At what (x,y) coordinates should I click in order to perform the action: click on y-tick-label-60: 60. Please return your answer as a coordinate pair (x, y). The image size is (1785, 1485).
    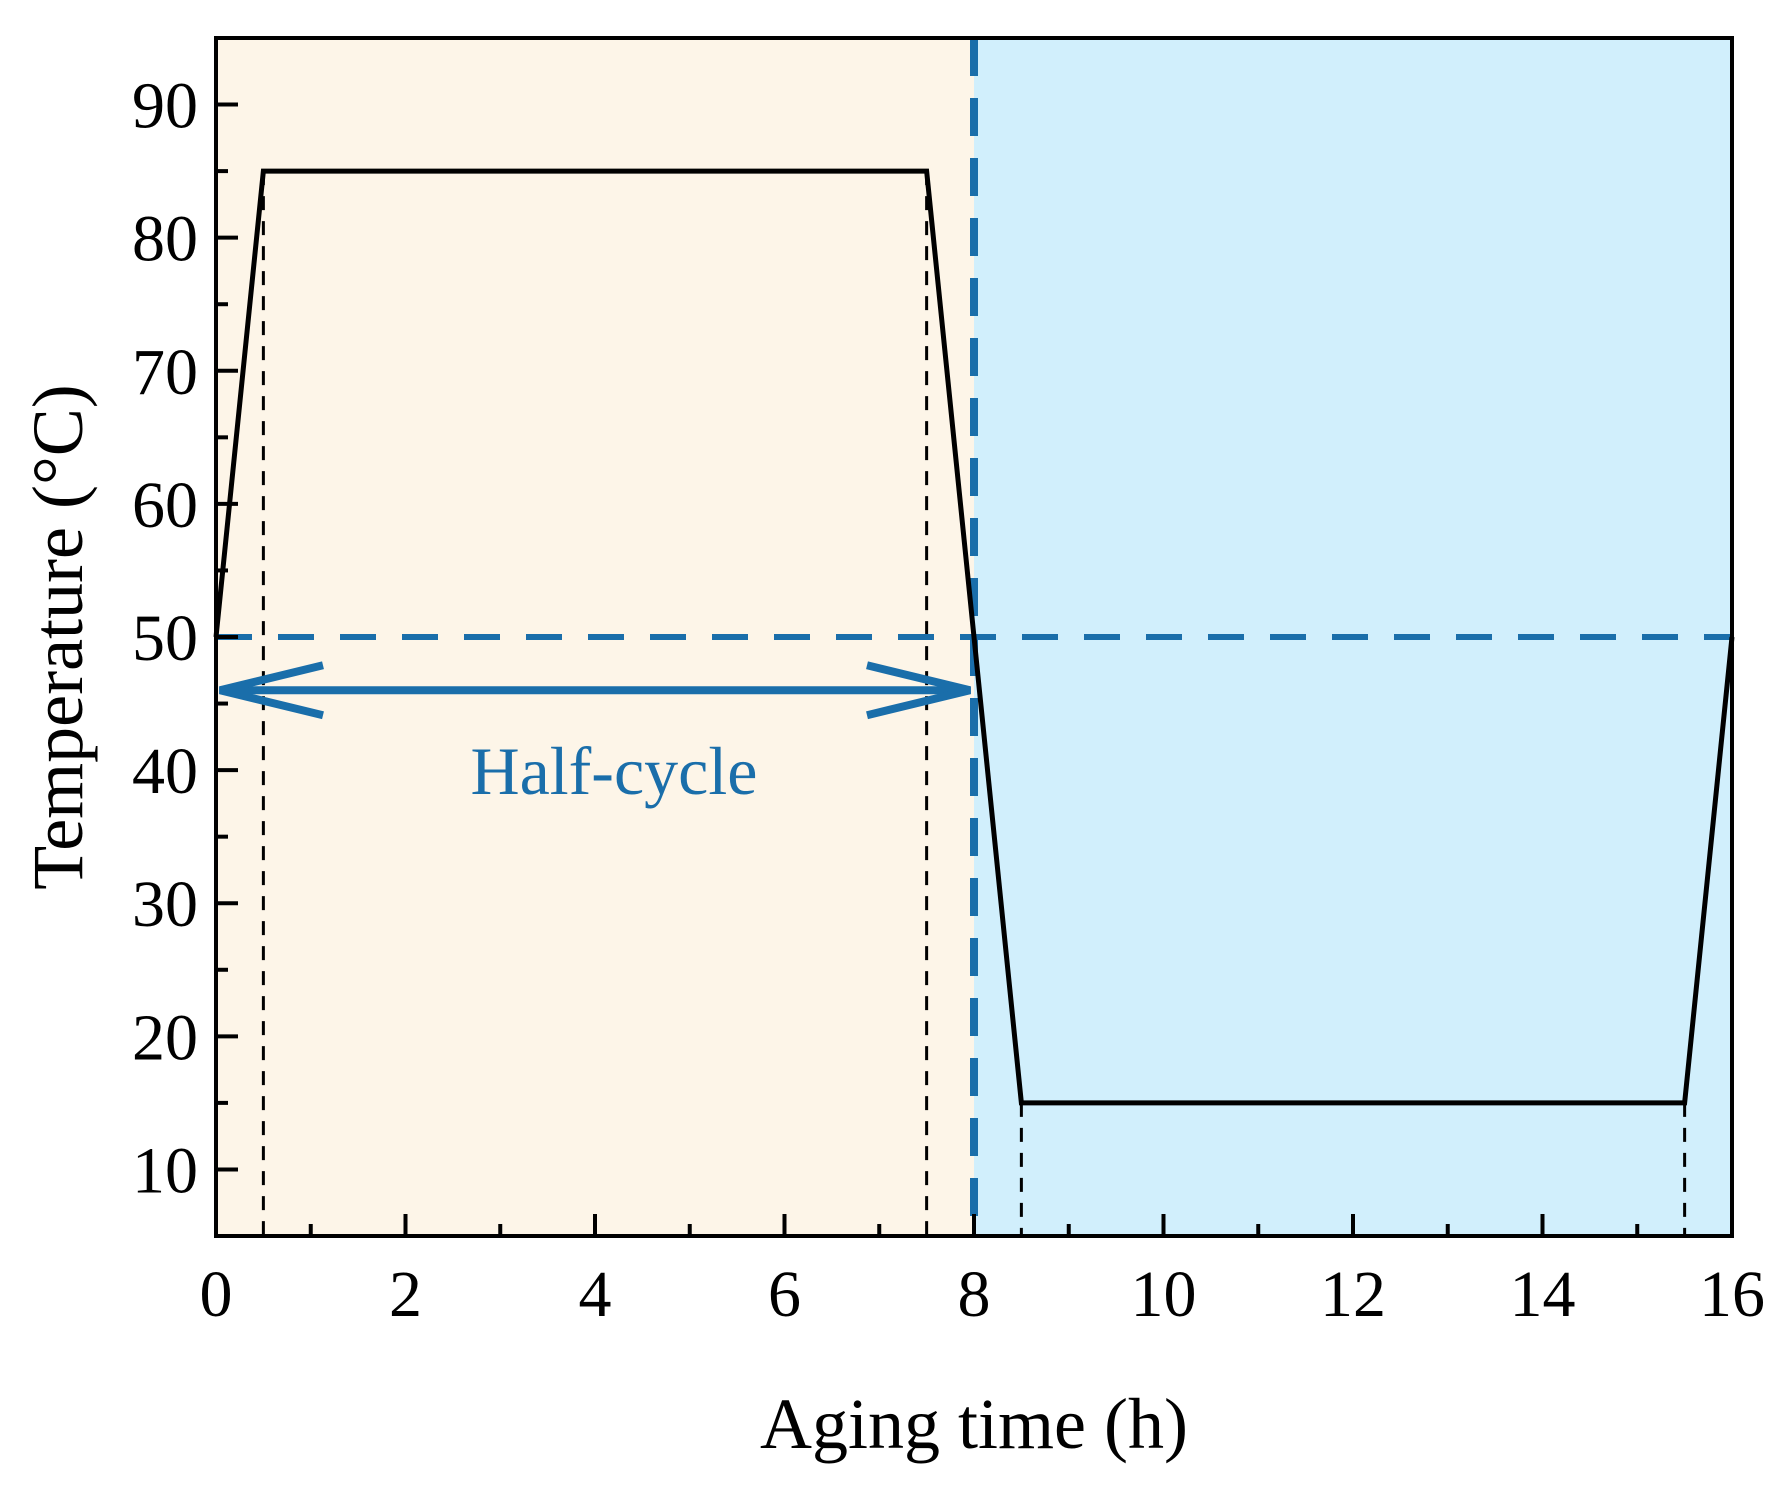
    Looking at the image, I should click on (165, 505).